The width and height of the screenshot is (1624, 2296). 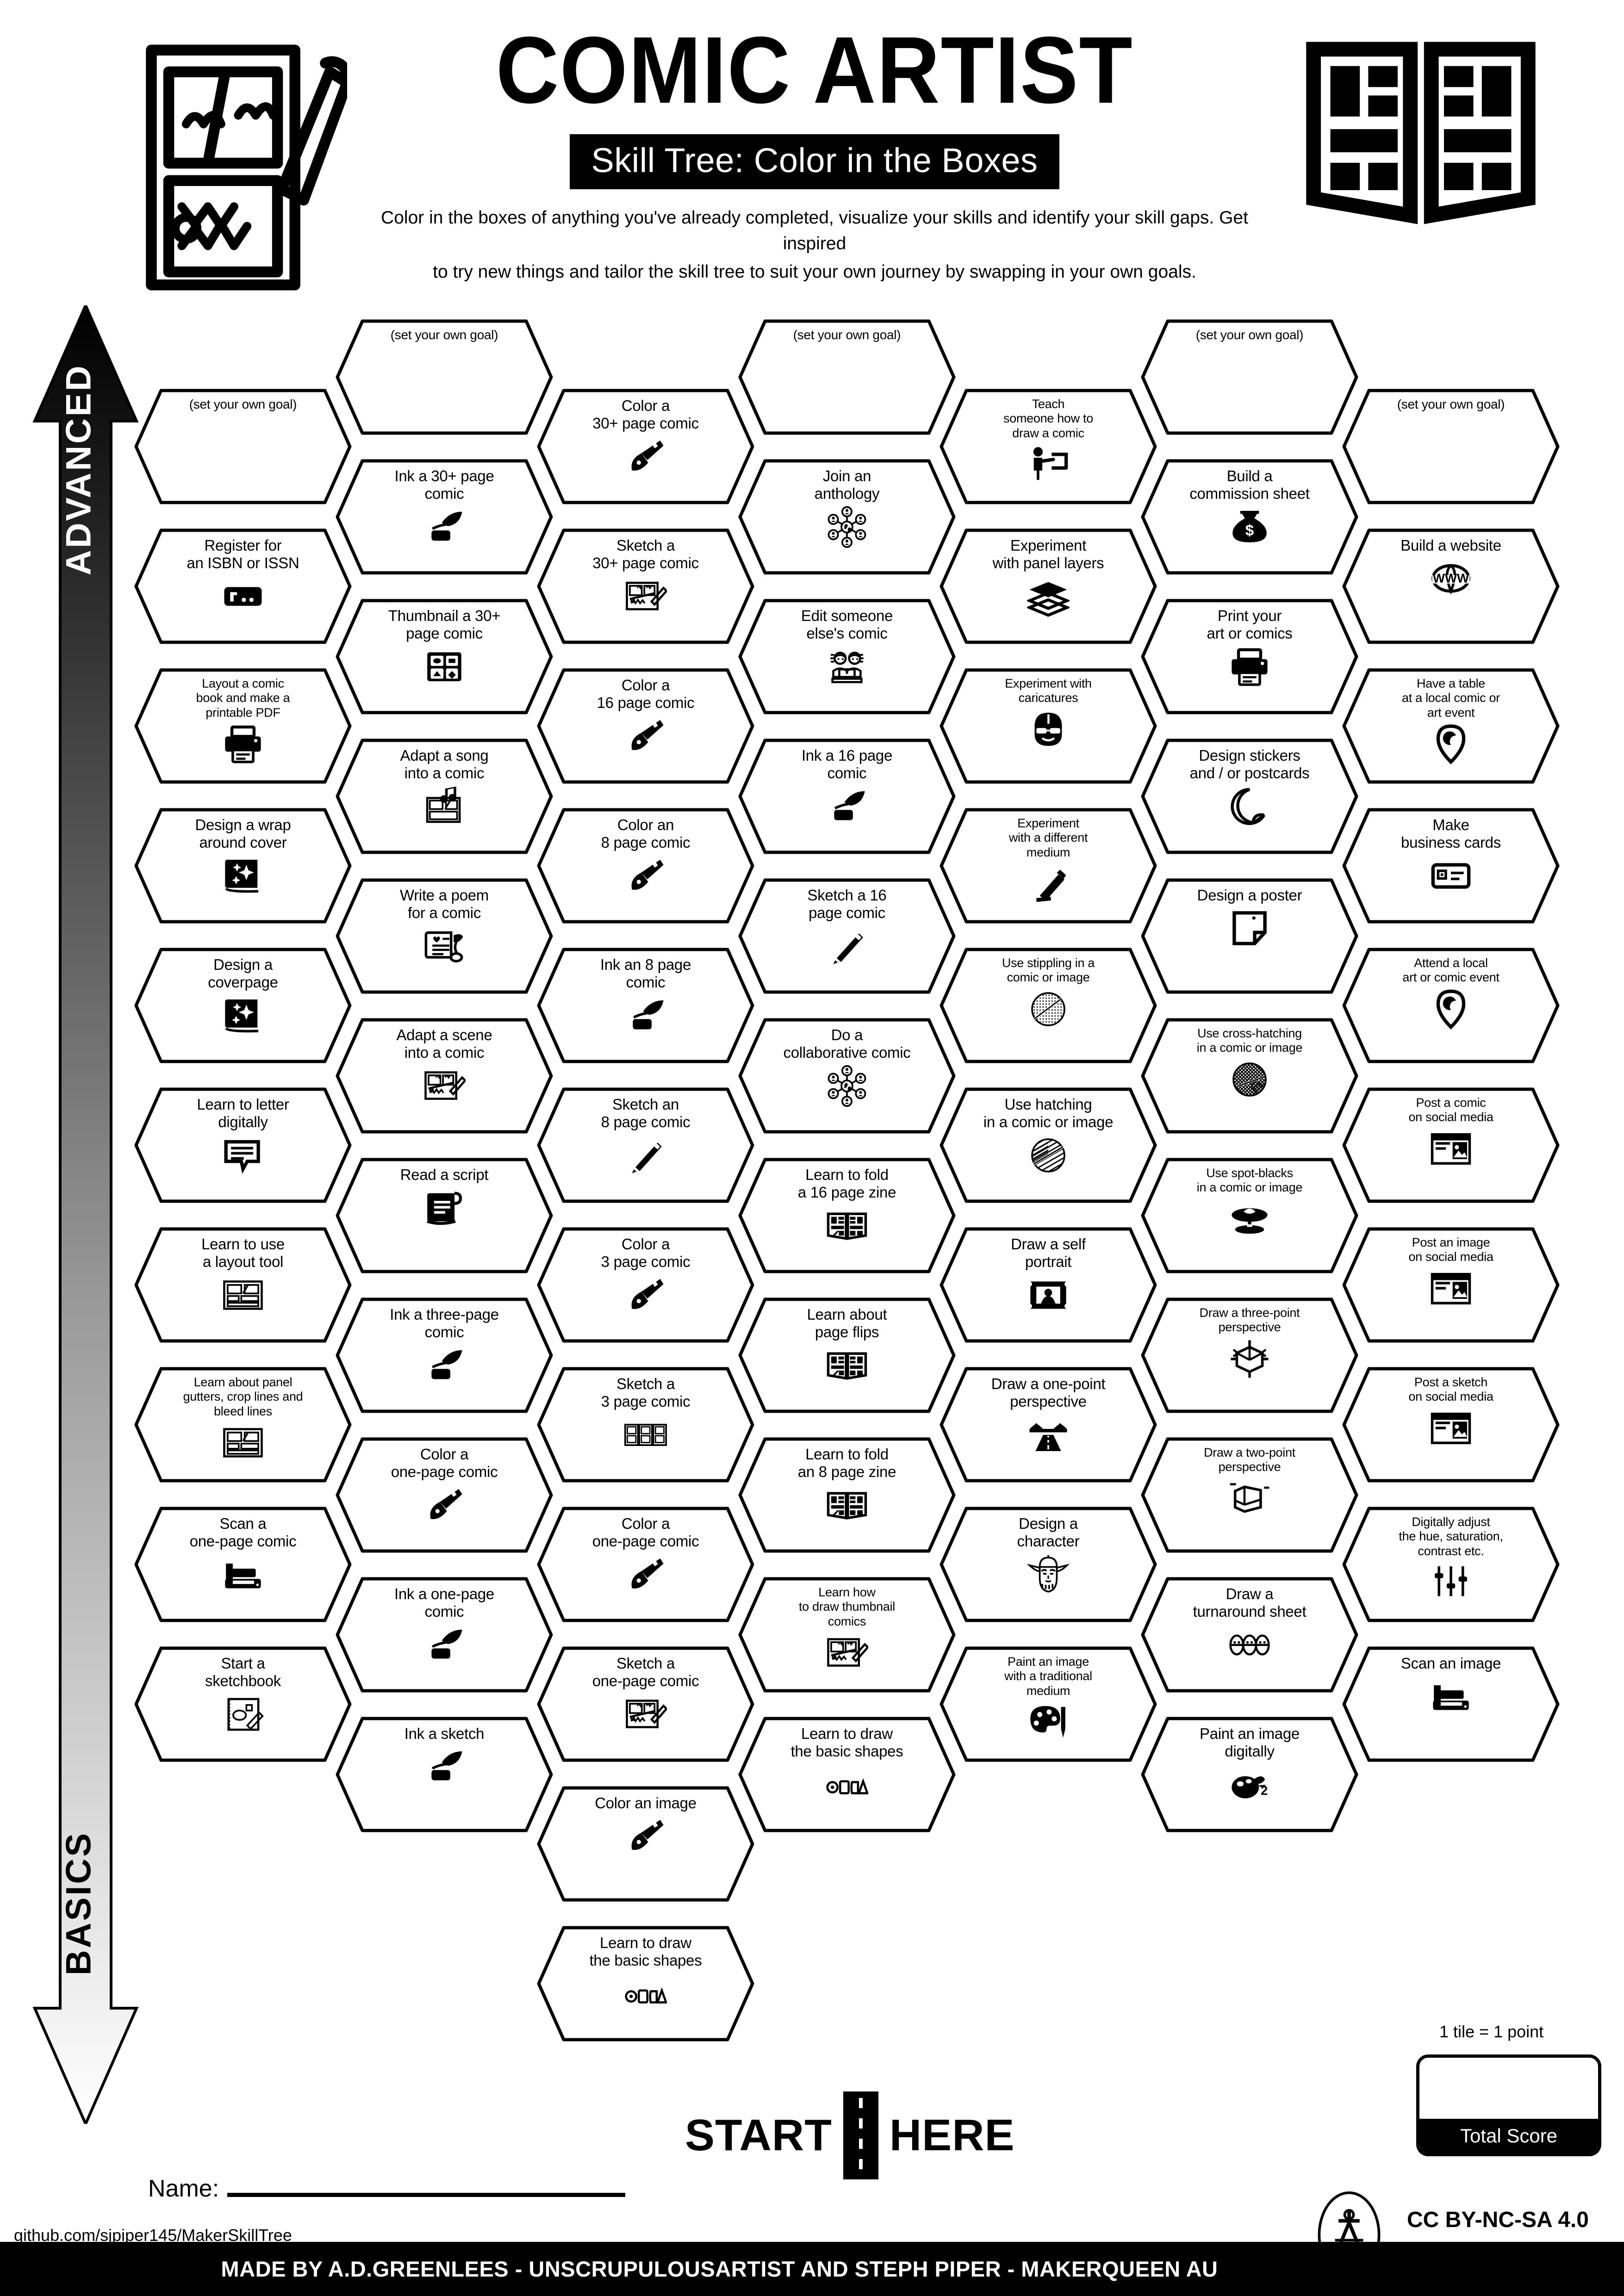 What do you see at coordinates (426, 2195) in the screenshot?
I see `name-input-line` at bounding box center [426, 2195].